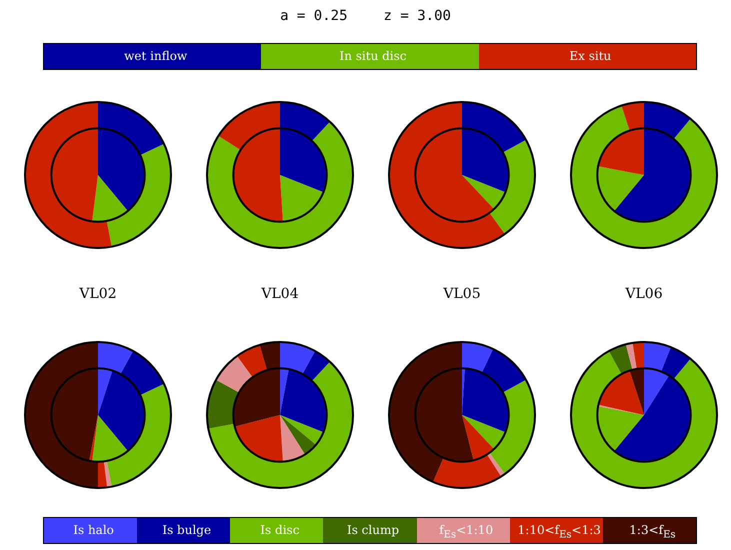  Describe the element at coordinates (652, 530) in the screenshot. I see `legend-label: 1:3<f$_{Es}$` at that location.